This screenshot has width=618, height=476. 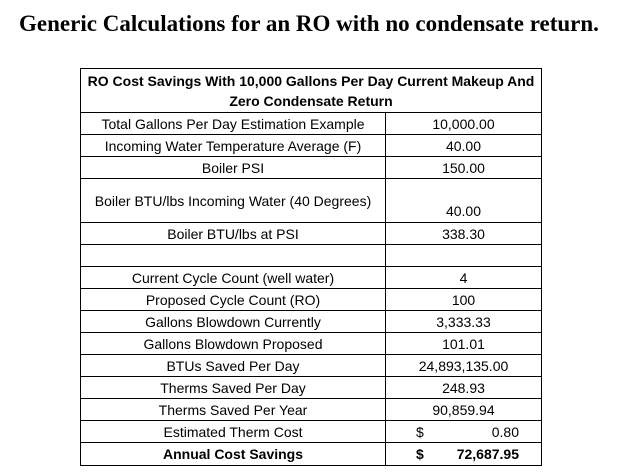 I want to click on table-row: Therms Saved Per Day 248.93, so click(x=311, y=388).